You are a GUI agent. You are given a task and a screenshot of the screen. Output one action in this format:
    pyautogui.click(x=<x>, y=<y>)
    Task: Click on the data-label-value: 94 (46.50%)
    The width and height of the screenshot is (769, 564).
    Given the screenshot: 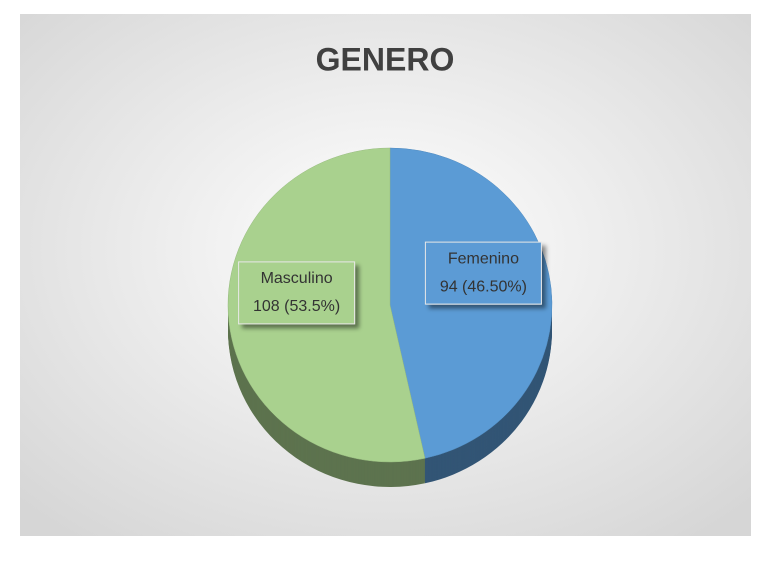 What is the action you would take?
    pyautogui.click(x=483, y=286)
    